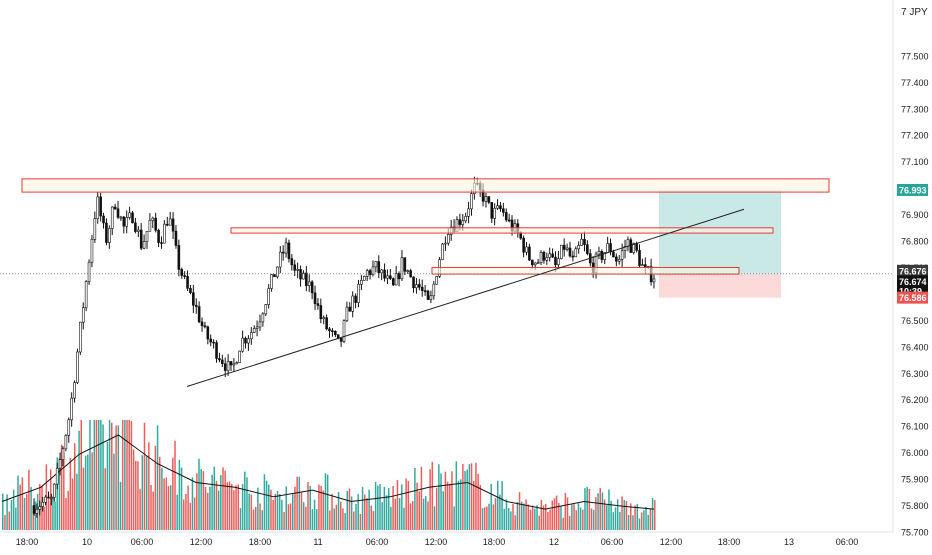 This screenshot has height=555, width=932. I want to click on y-tick-label: 76.900, so click(915, 215).